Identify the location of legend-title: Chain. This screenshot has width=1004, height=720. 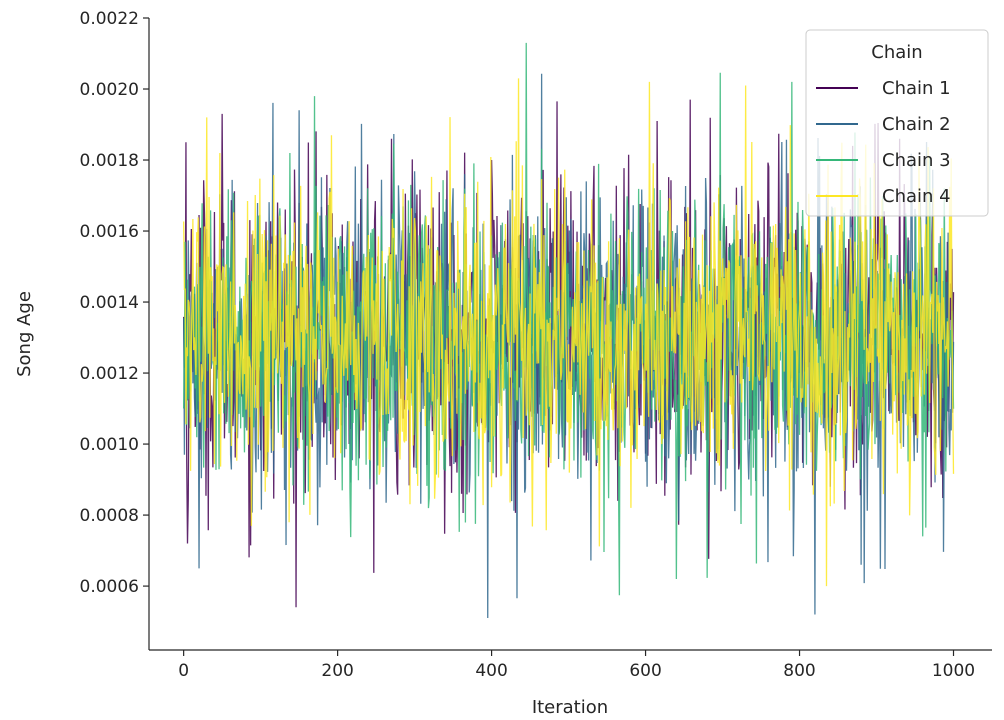
(896, 52).